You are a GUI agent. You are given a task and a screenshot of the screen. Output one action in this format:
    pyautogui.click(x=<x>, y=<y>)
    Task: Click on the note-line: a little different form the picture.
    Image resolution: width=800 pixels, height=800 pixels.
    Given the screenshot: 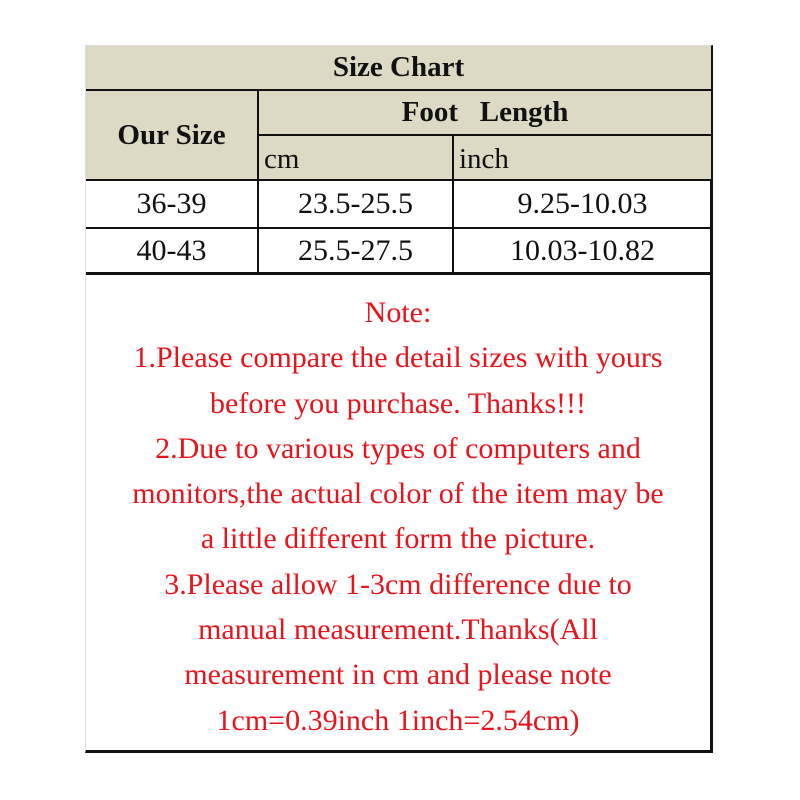 What is the action you would take?
    pyautogui.click(x=398, y=539)
    